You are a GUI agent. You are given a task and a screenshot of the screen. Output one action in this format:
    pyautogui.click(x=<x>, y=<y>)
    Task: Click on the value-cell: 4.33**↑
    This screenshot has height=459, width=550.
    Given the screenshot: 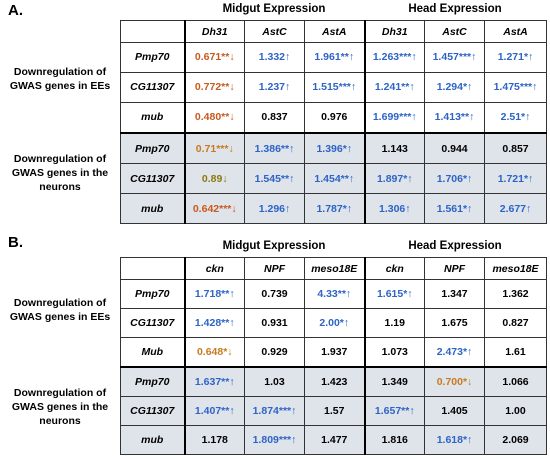 What is the action you would take?
    pyautogui.click(x=334, y=294)
    